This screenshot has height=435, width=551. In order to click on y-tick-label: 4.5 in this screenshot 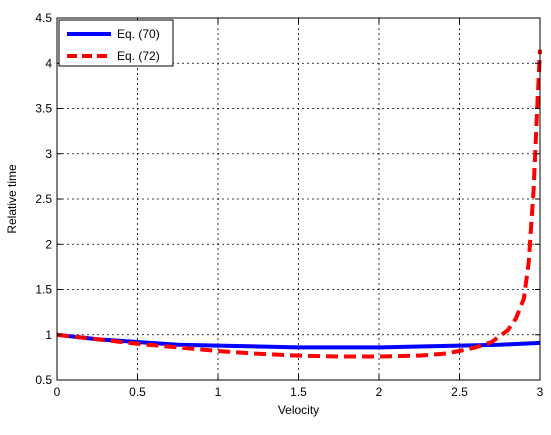, I will do `click(43, 18)`.